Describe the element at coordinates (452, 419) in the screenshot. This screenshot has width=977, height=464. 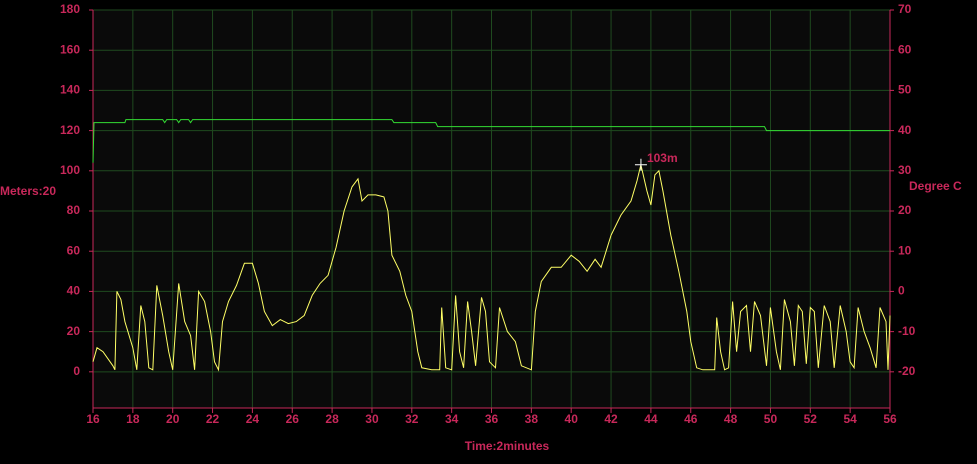
I see `x-tick-label: 34` at that location.